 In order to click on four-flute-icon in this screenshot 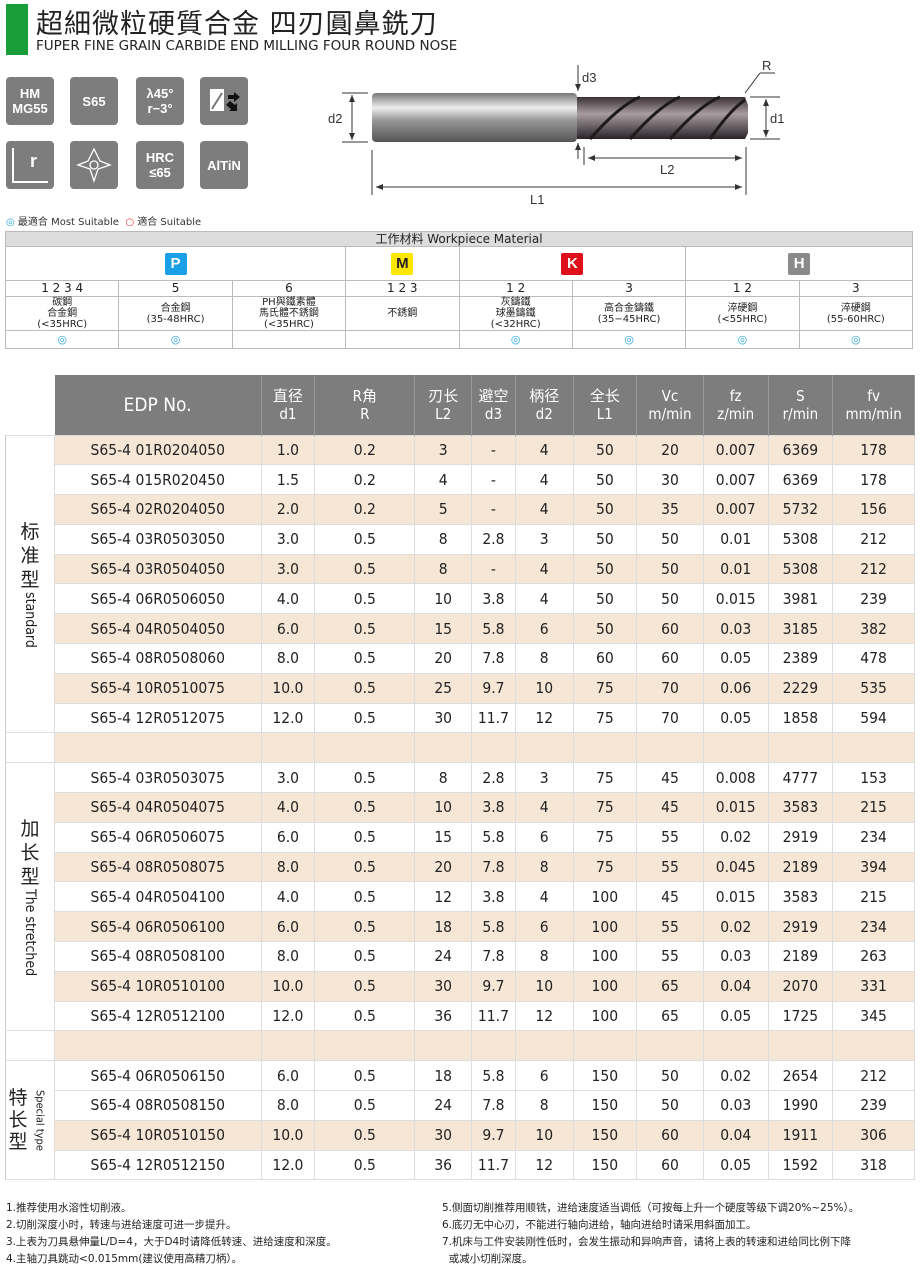, I will do `click(94, 165)`.